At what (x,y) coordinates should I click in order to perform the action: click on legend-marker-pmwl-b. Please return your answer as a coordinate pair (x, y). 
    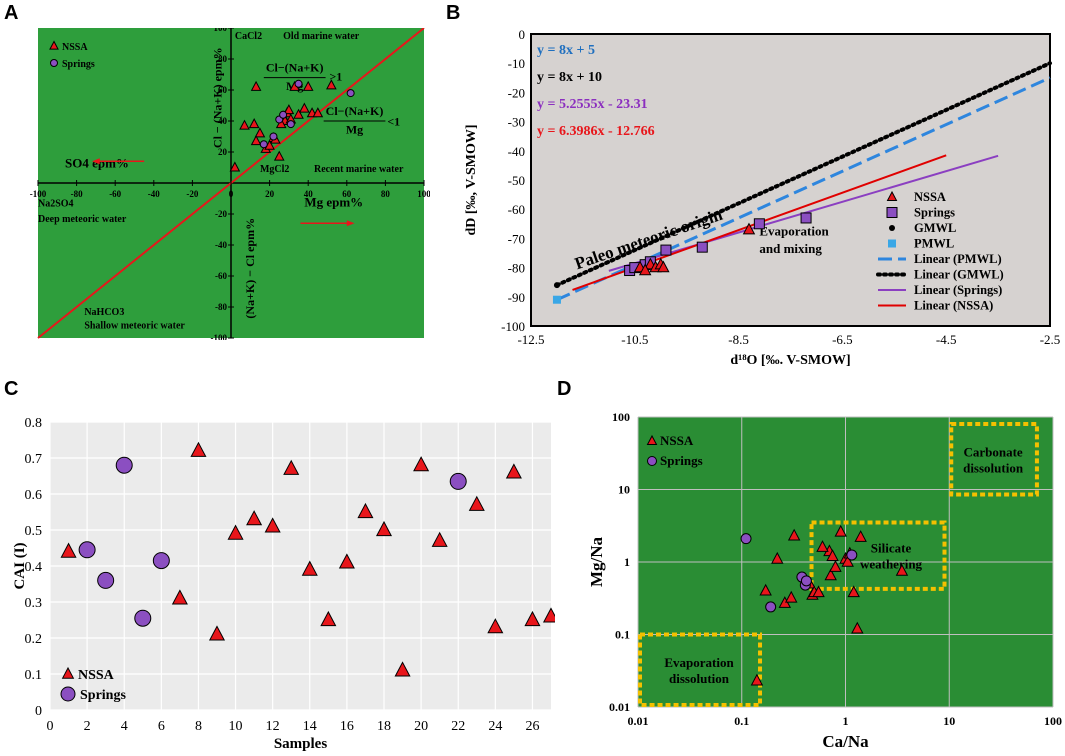
    Looking at the image, I should click on (892, 243).